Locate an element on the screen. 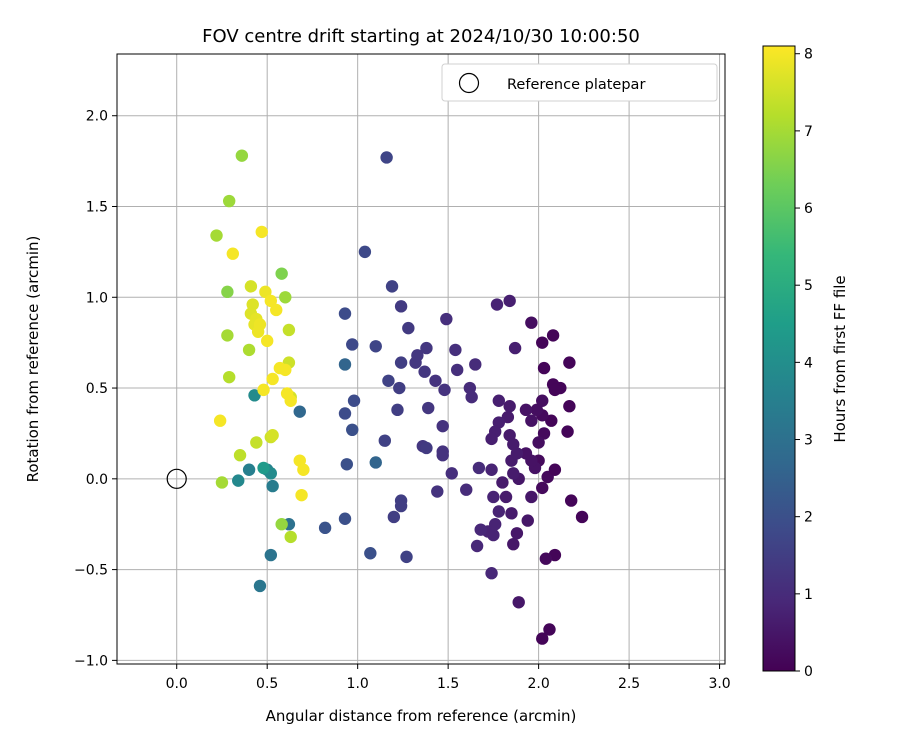 This screenshot has height=750, width=900. legend-box is located at coordinates (579, 82).